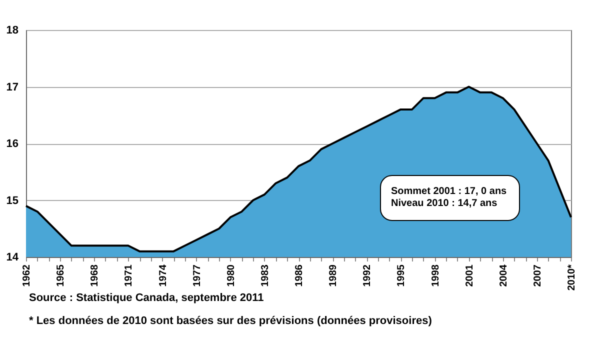 Image resolution: width=591 pixels, height=342 pixels. What do you see at coordinates (299, 275) in the screenshot?
I see `x-tick-label: 1986` at bounding box center [299, 275].